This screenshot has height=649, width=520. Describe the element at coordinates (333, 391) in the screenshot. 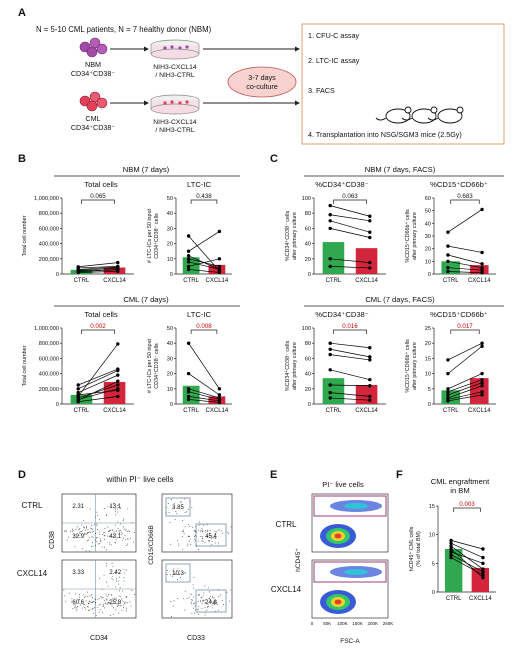

I see `bar-ctrl` at that location.